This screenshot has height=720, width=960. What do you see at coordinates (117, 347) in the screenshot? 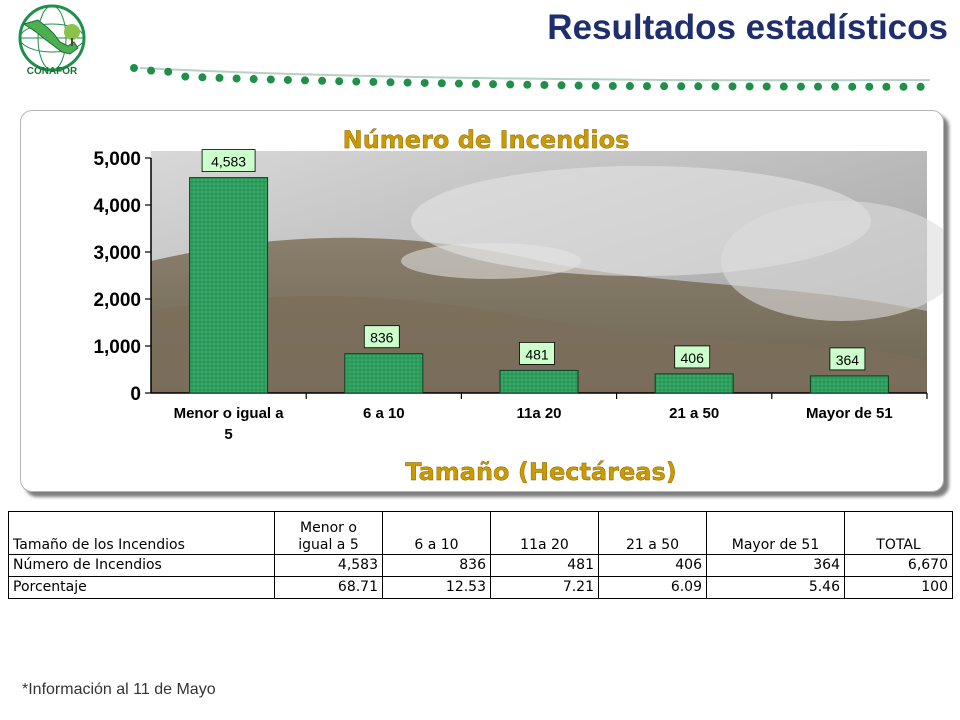
I see `y-tick-label: 1,000` at bounding box center [117, 347].